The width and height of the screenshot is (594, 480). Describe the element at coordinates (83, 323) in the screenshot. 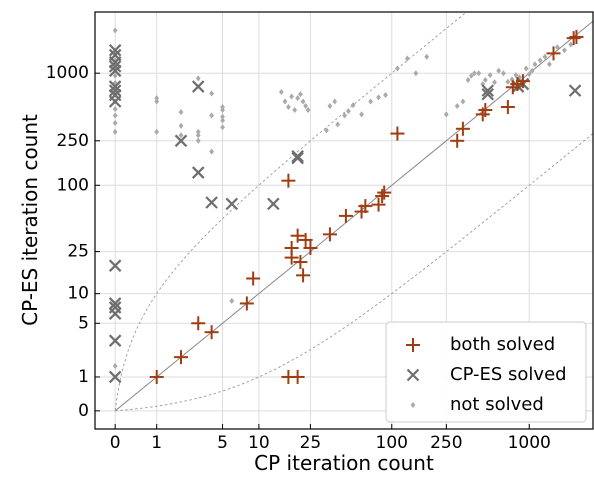

I see `y-tick-label: 5` at that location.